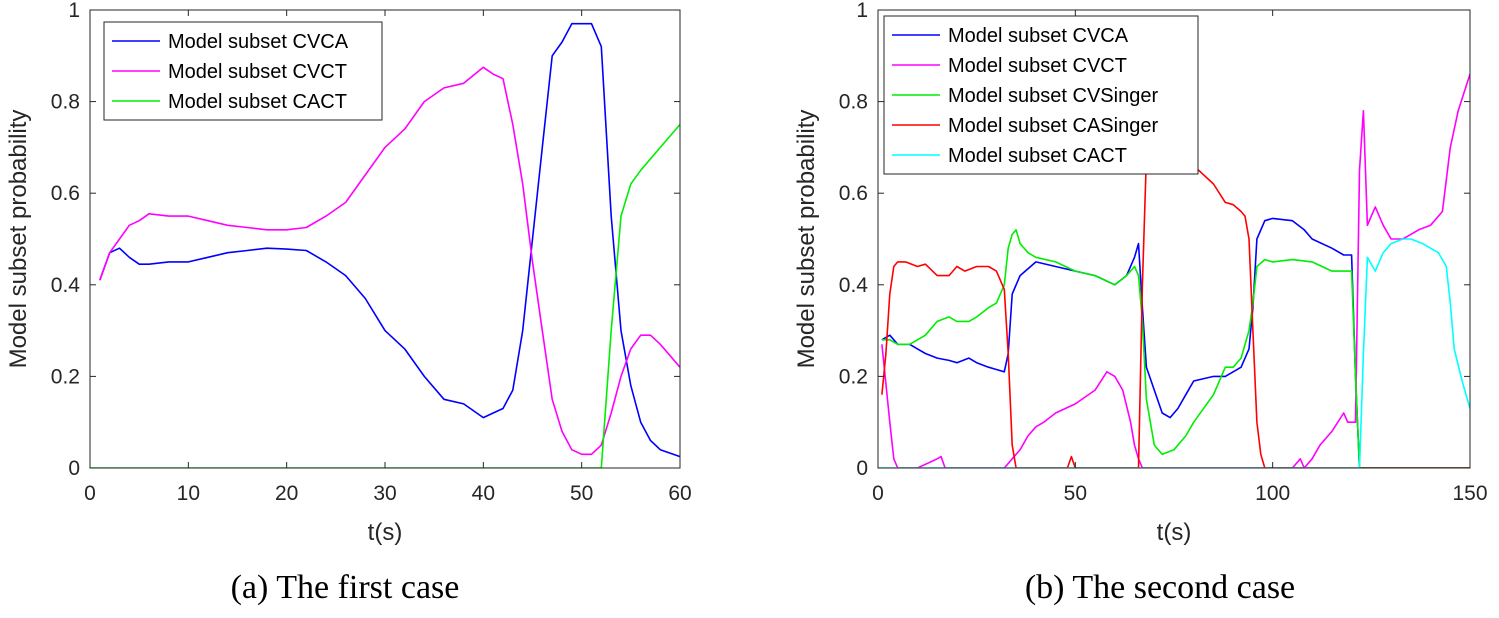  Describe the element at coordinates (679, 493) in the screenshot. I see `x-tick-label: 60` at that location.